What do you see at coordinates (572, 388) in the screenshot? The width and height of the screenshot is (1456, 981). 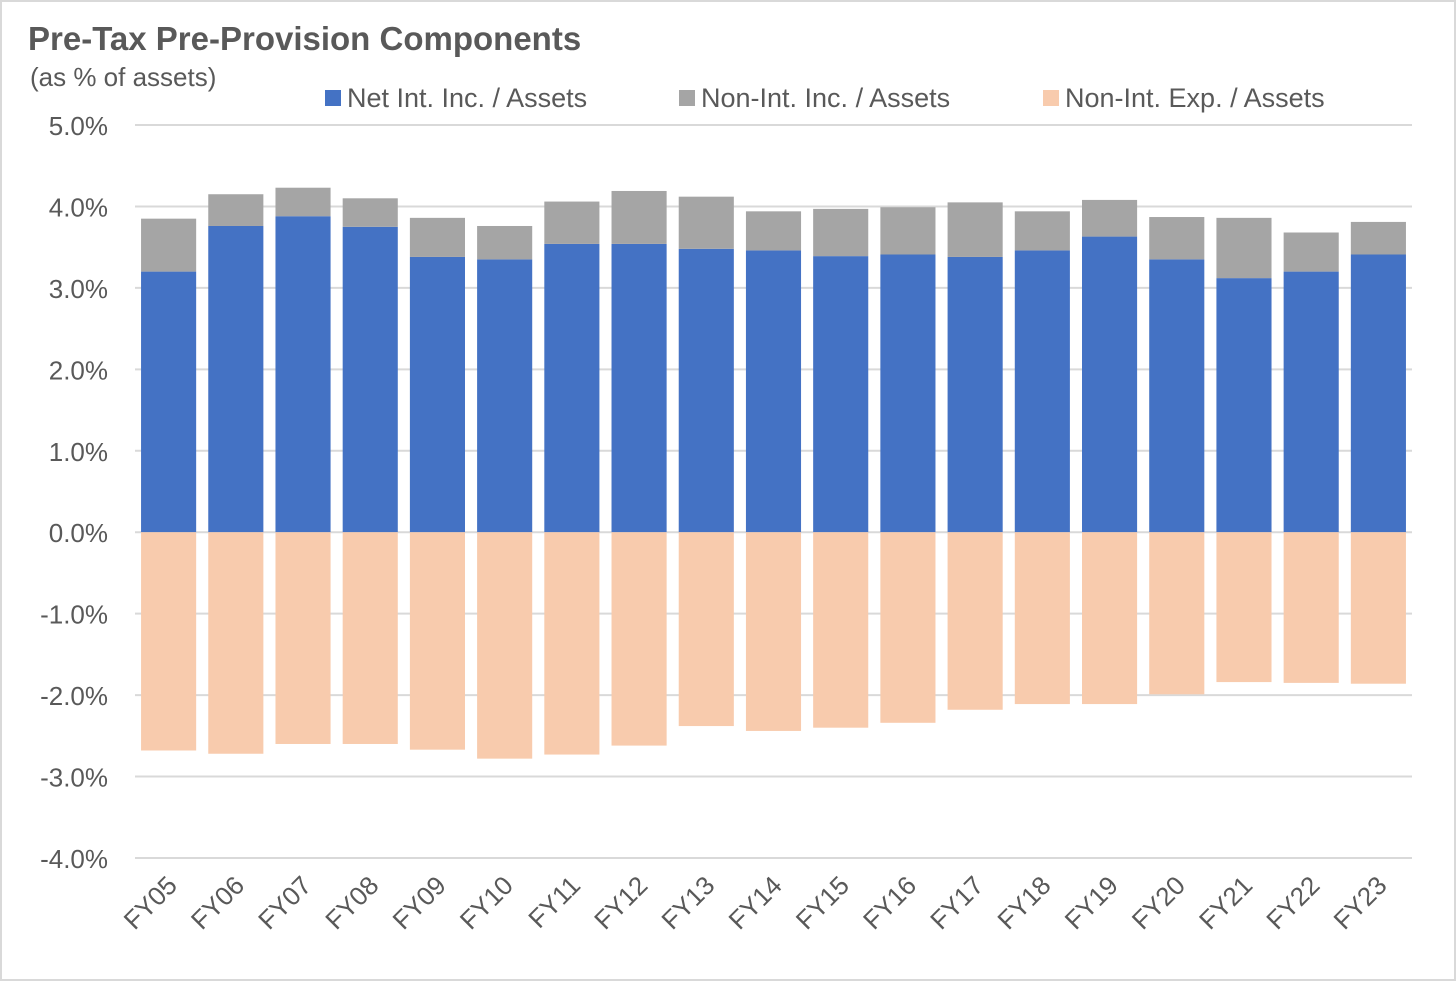 I see `bar-net-int-inc-fy11` at bounding box center [572, 388].